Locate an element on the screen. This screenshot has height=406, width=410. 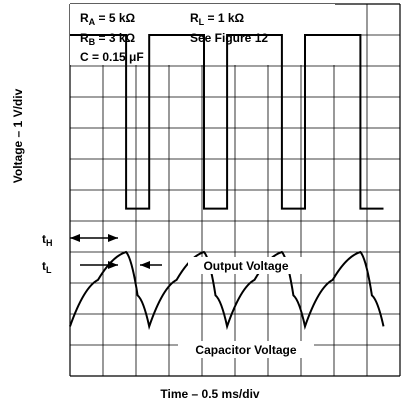
output-voltage-label: Output Voltage is located at coordinates (245, 266).